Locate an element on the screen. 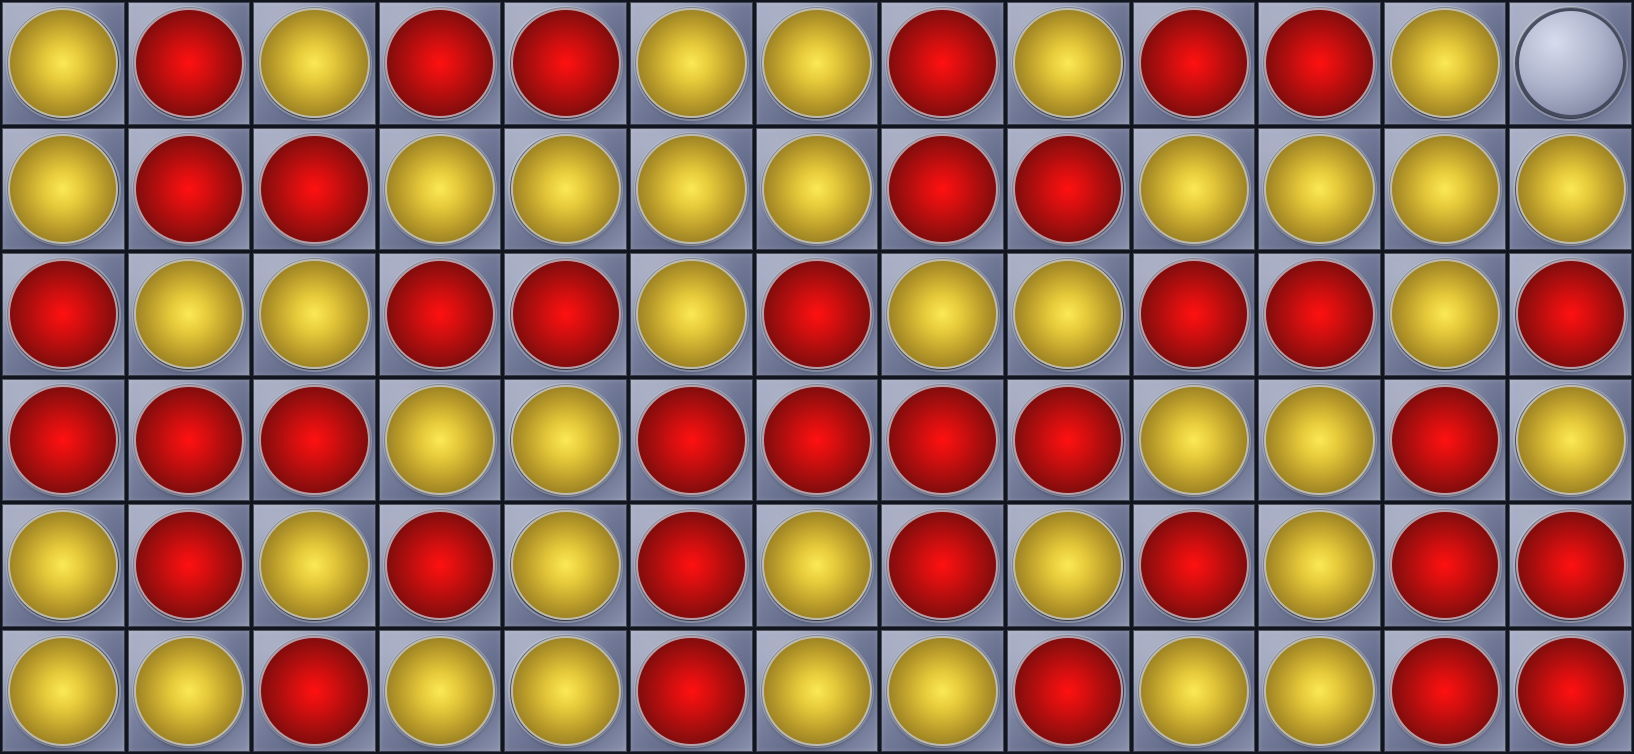 The image size is (1634, 754). board-cell-r5-c4 is located at coordinates (440, 565).